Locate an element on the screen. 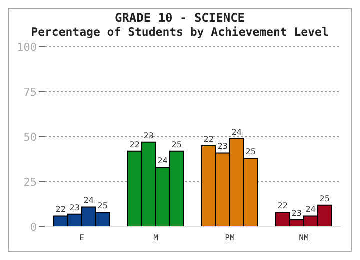 The width and height of the screenshot is (360, 260). y-tick-label: 75 is located at coordinates (30, 92).